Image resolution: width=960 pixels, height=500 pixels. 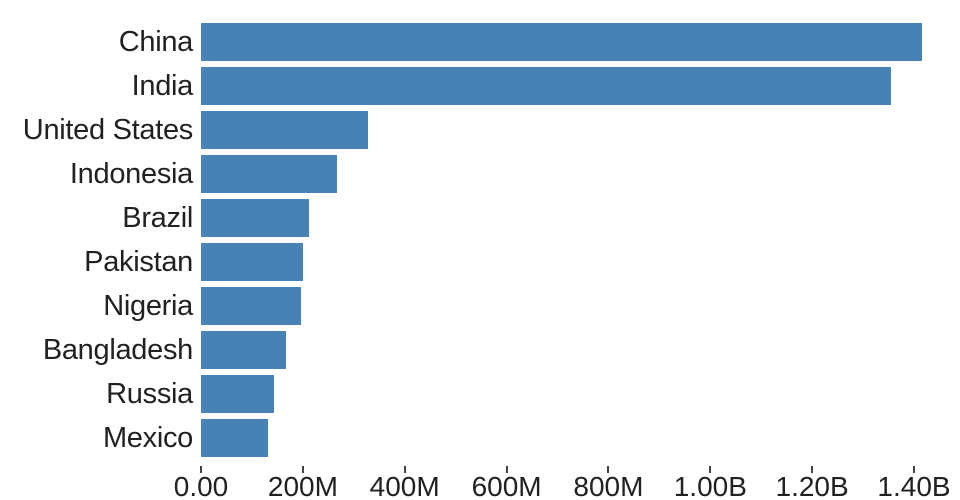 I want to click on bar-row: Indonesia, so click(x=480, y=174).